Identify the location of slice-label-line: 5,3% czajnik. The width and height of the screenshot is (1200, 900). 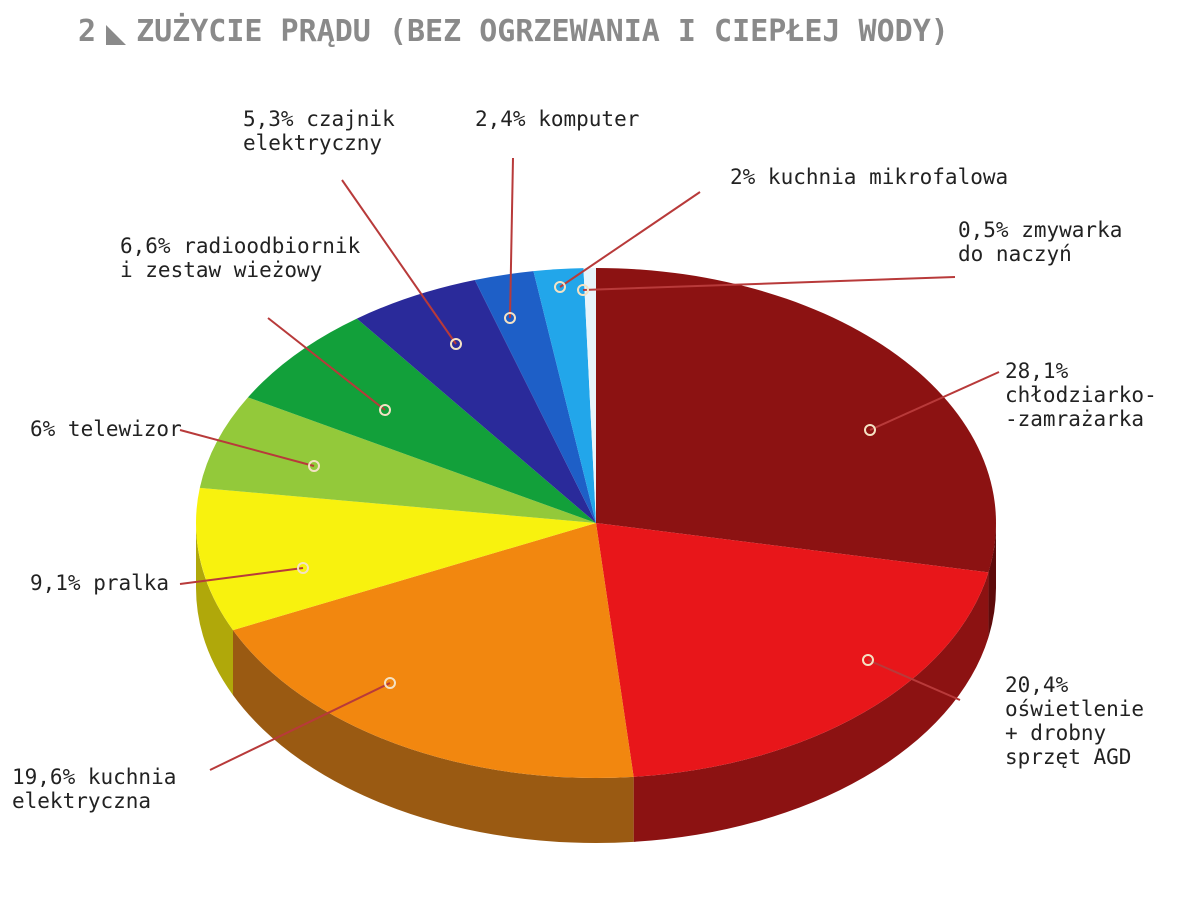
(319, 119).